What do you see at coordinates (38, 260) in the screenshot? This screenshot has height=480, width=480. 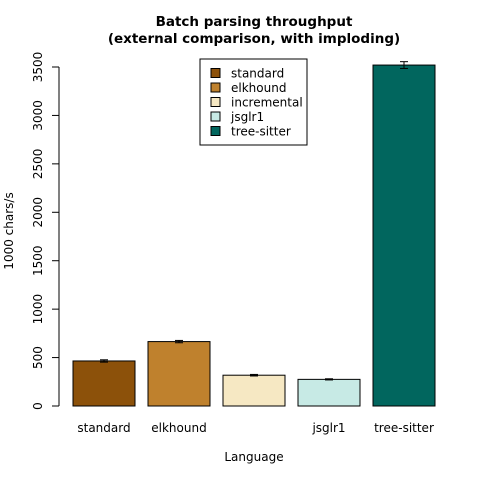 I see `y-tick-label: 1500` at bounding box center [38, 260].